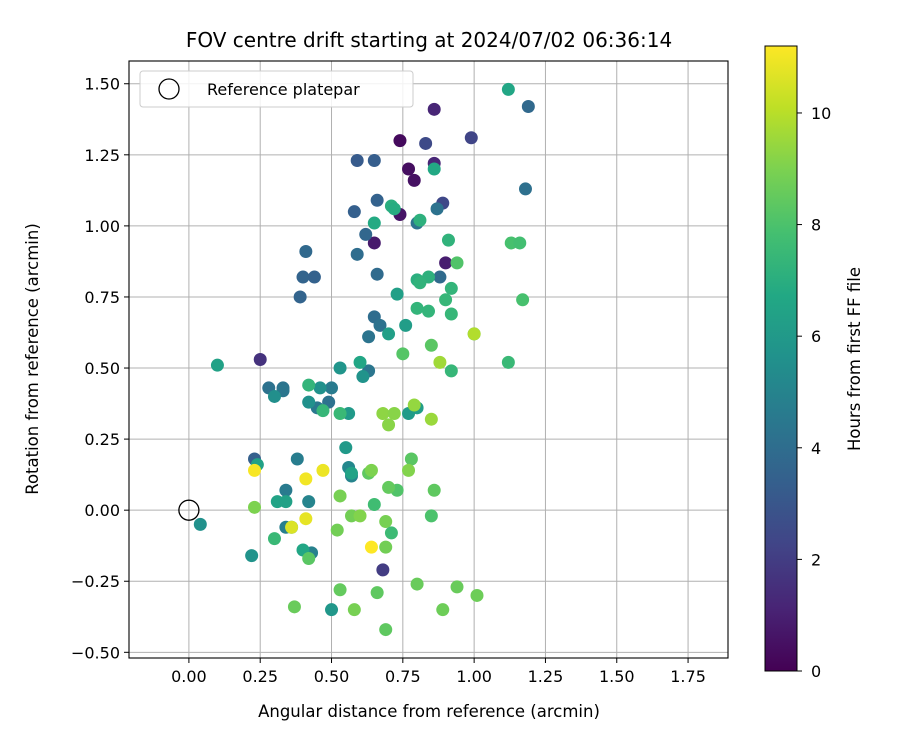  What do you see at coordinates (816, 671) in the screenshot?
I see `colorbar-tick-label: 0` at bounding box center [816, 671].